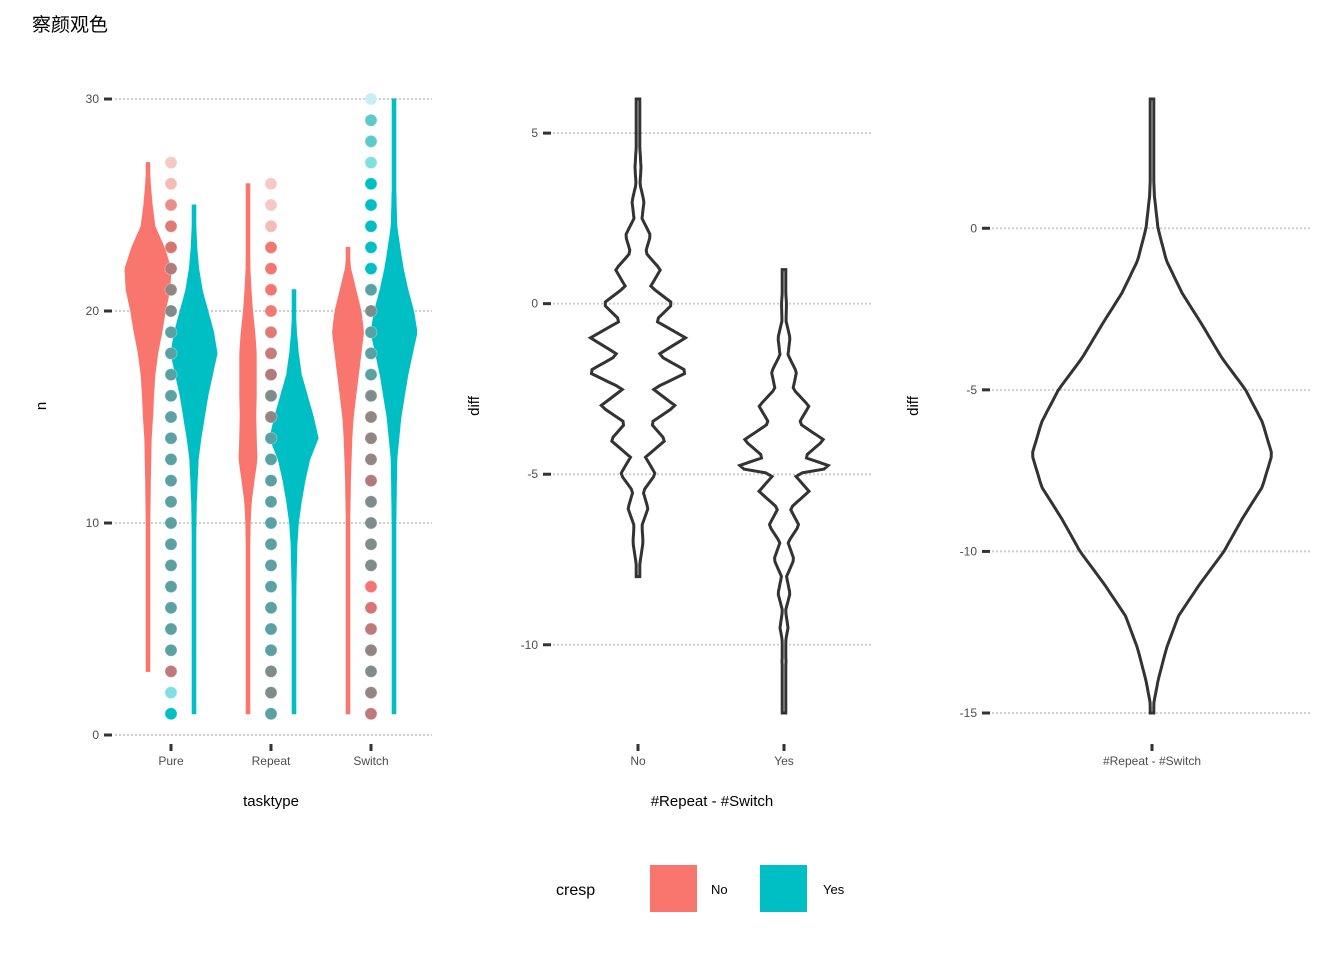 The height and width of the screenshot is (960, 1344). Describe the element at coordinates (534, 133) in the screenshot. I see `p2-y-tick-label: 5` at that location.